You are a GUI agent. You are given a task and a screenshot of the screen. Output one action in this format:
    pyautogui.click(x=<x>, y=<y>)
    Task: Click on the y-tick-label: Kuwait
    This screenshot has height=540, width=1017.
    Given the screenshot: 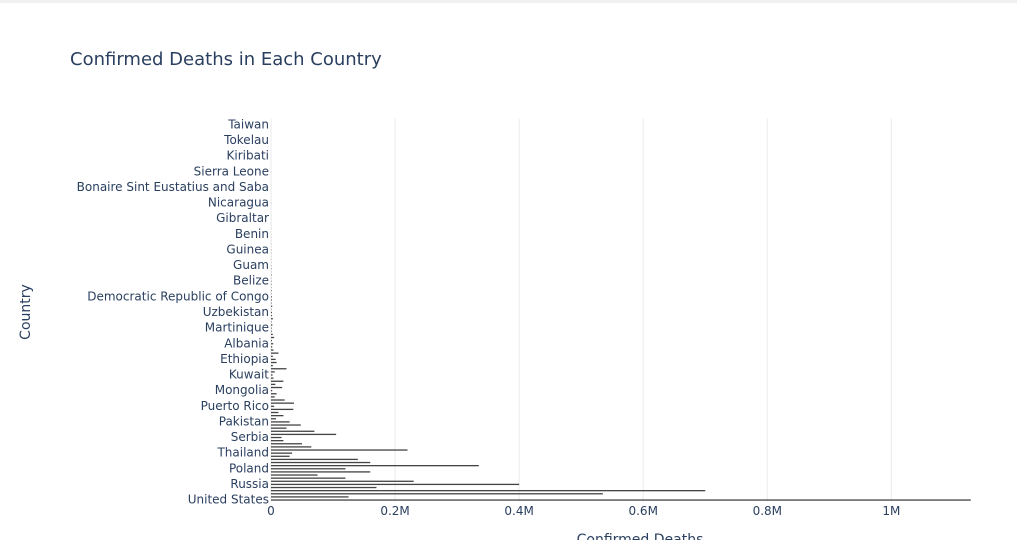 What is the action you would take?
    pyautogui.click(x=249, y=375)
    